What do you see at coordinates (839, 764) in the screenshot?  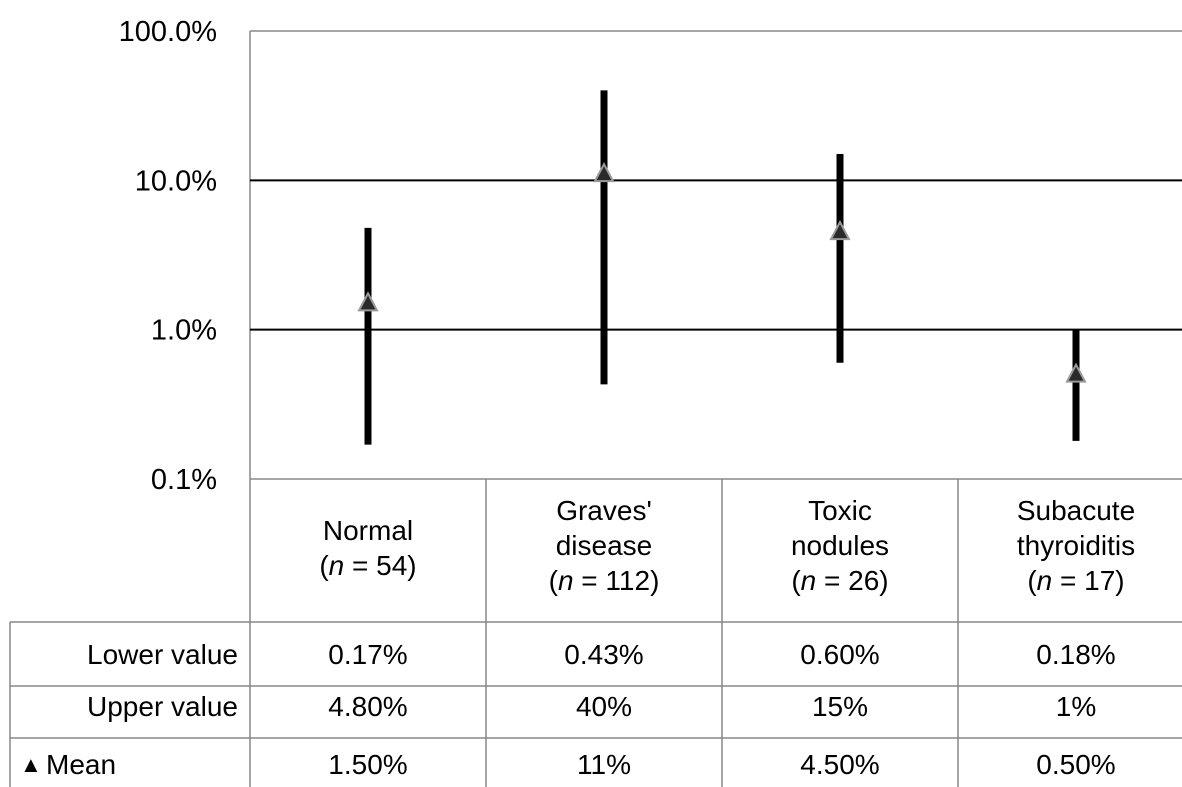 I see `table-cell: 4.50%` at bounding box center [839, 764].